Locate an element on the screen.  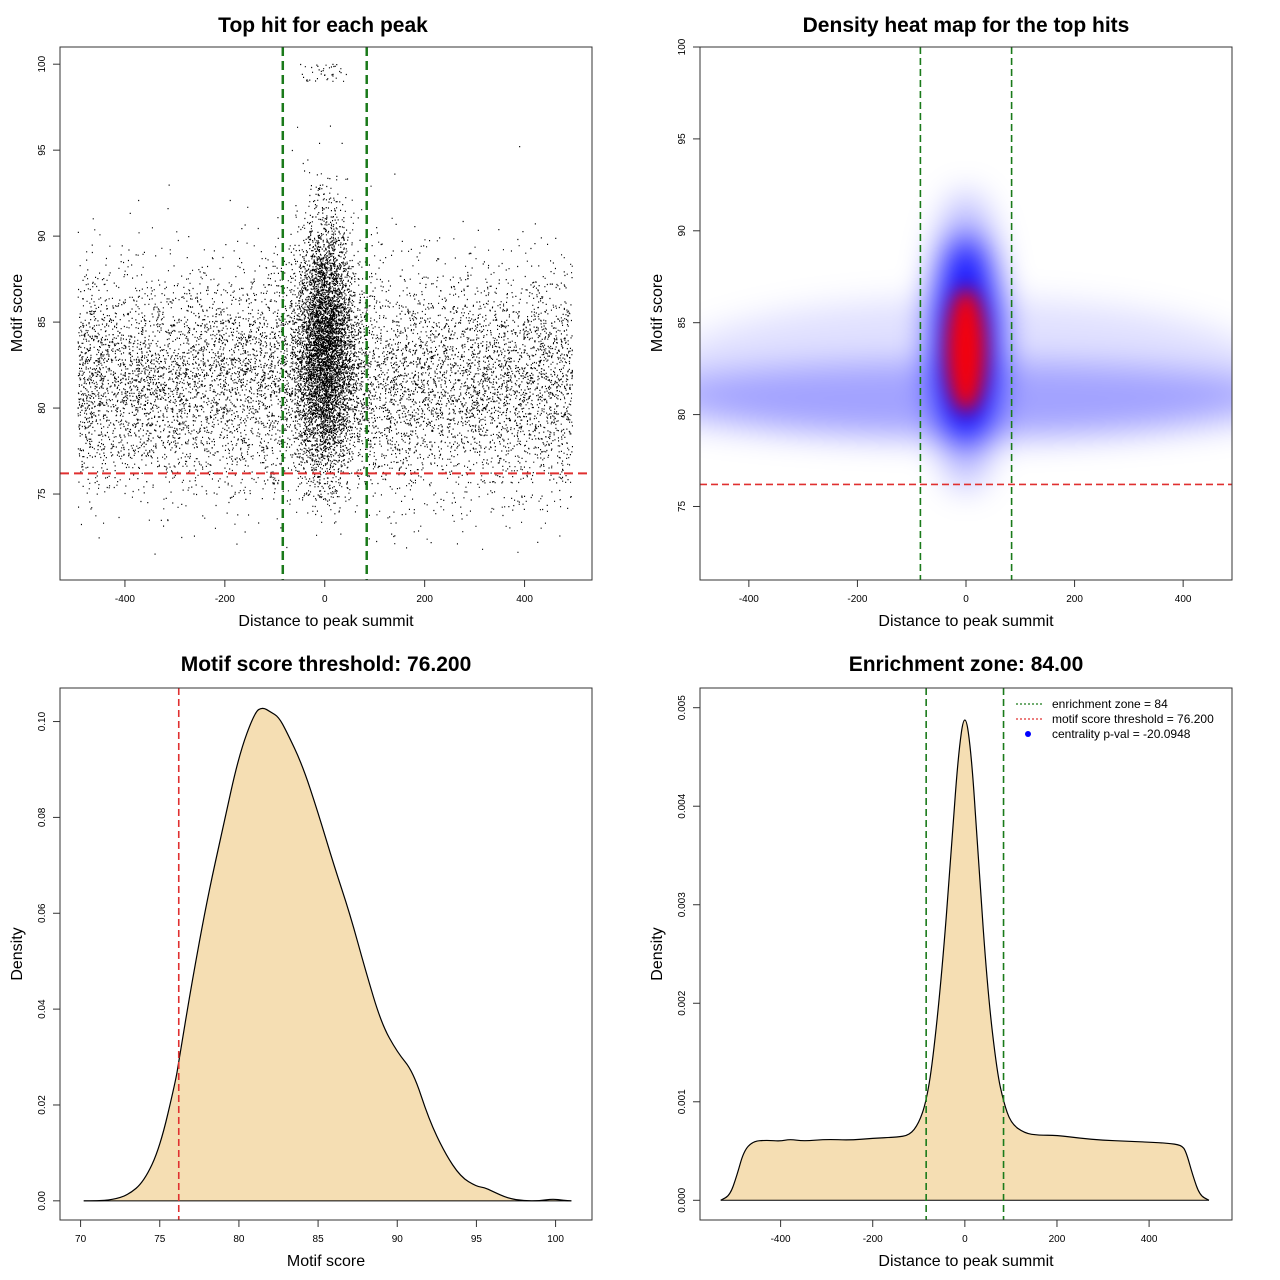
scatter-title: Top hit for each peak is located at coordinates (323, 25).